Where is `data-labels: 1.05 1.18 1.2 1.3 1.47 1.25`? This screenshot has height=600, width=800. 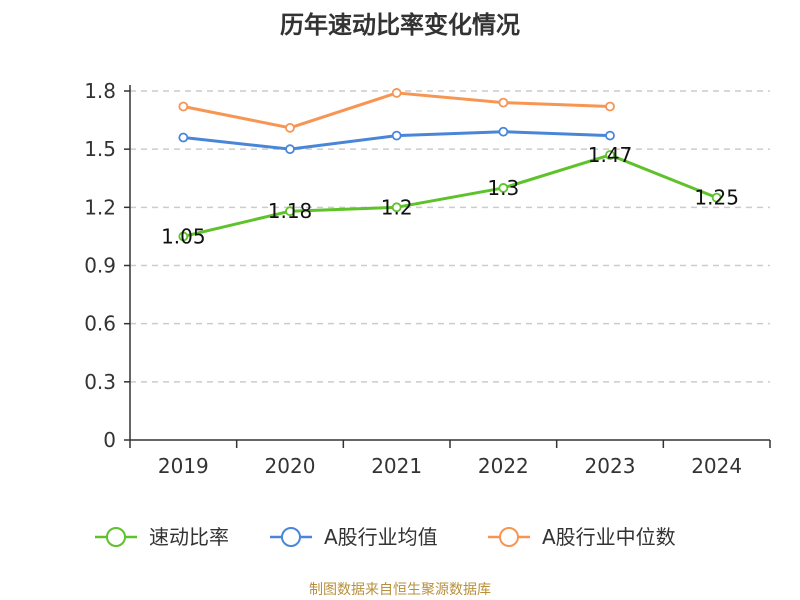 data-labels: 1.05 1.18 1.2 1.3 1.47 1.25 is located at coordinates (450, 195).